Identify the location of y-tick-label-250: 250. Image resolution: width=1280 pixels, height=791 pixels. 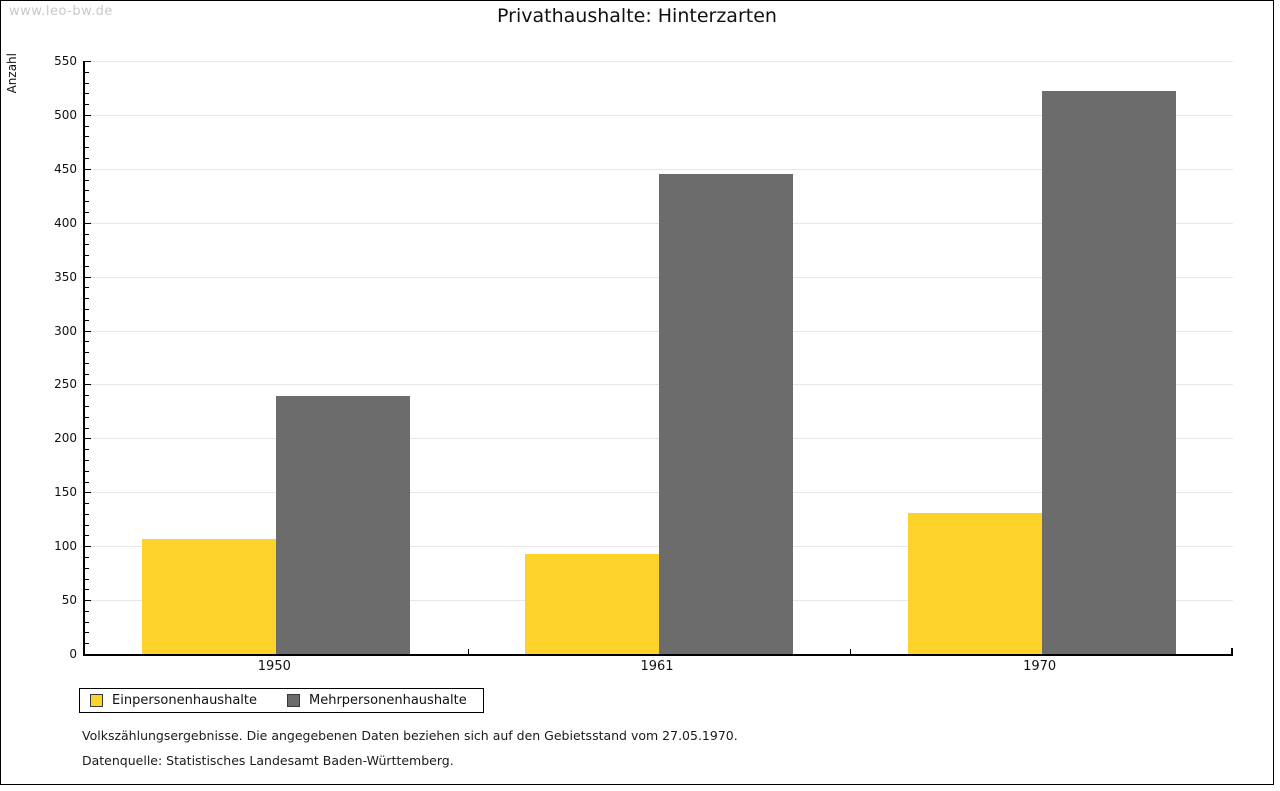
(65, 384).